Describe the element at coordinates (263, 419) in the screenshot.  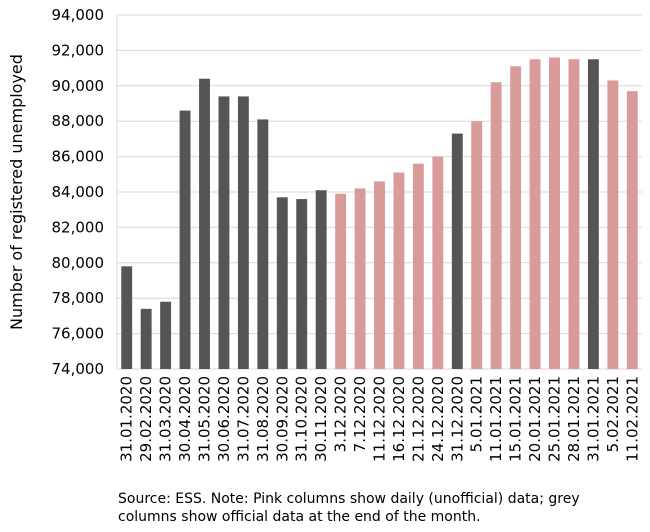
I see `x-tick-label: 31.08.2020` at that location.